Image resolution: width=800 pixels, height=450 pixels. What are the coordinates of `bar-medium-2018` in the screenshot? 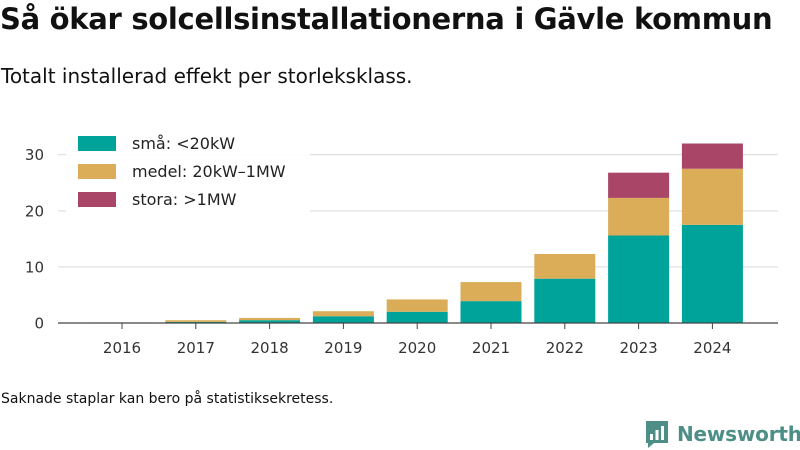 It's located at (270, 319).